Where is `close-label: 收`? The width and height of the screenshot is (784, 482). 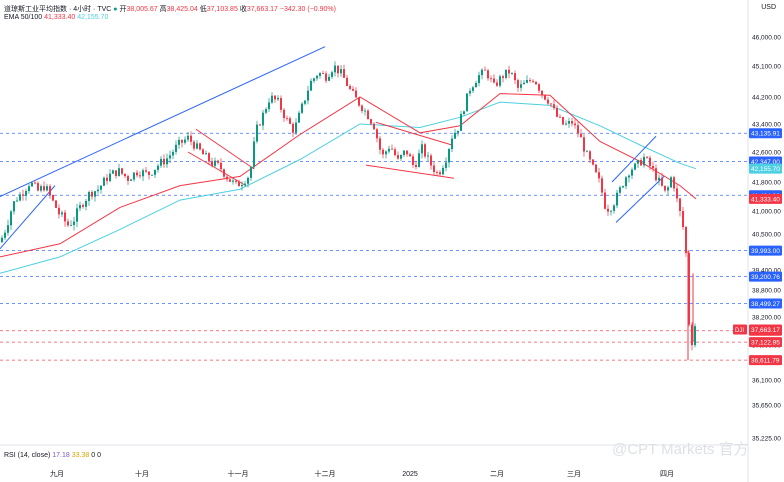
close-label: 收 is located at coordinates (243, 9).